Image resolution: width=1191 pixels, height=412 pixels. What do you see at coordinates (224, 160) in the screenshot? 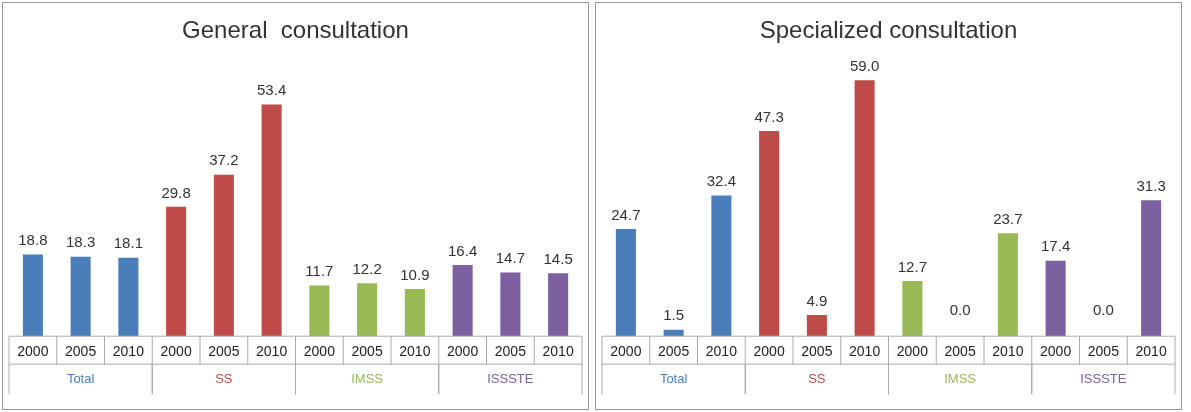
I see `data-label: 37.2` at bounding box center [224, 160].